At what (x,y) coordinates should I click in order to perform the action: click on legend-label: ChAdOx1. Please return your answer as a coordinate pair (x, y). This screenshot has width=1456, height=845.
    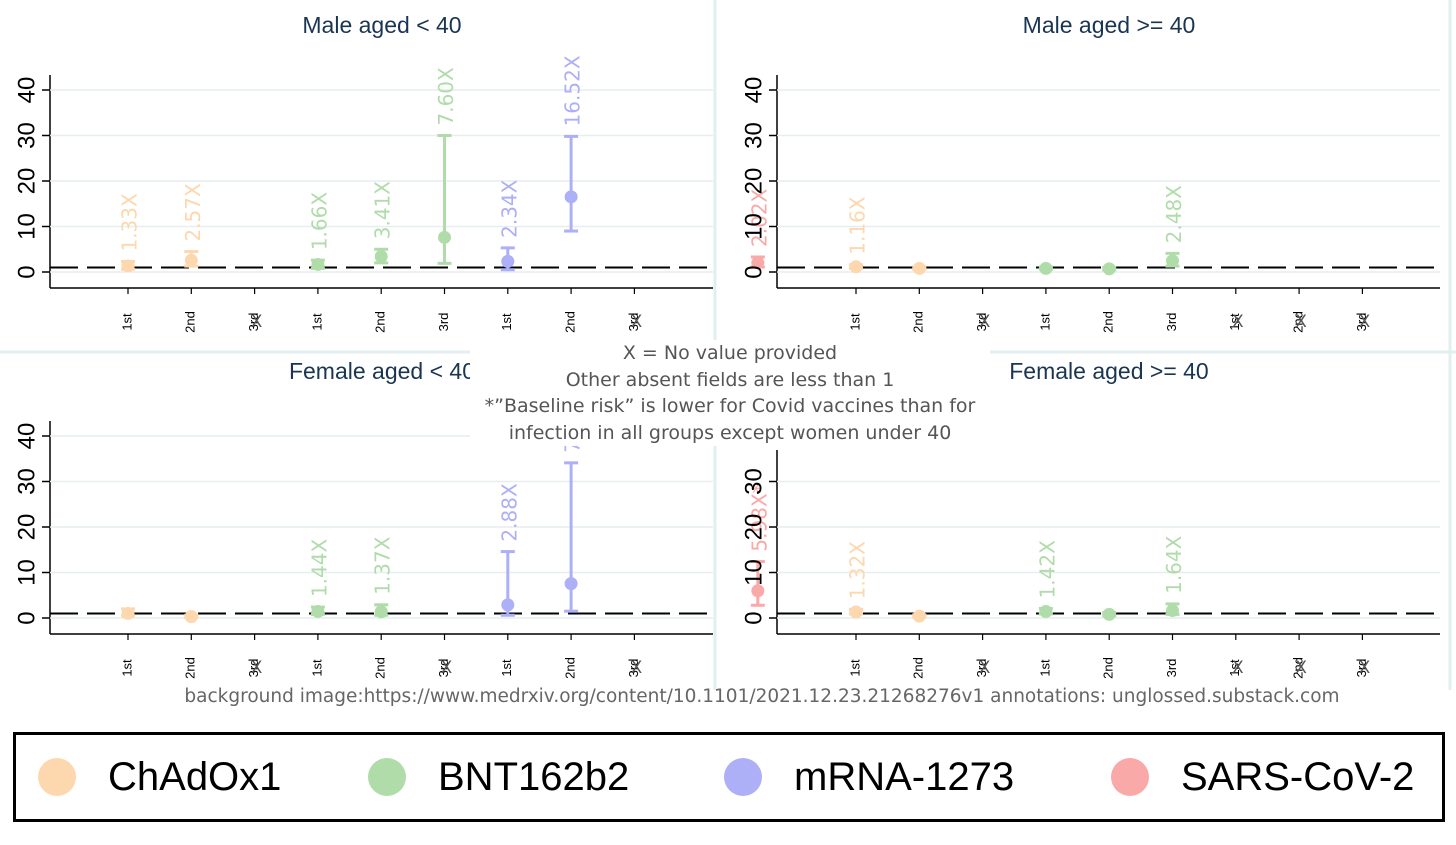
    Looking at the image, I should click on (195, 776).